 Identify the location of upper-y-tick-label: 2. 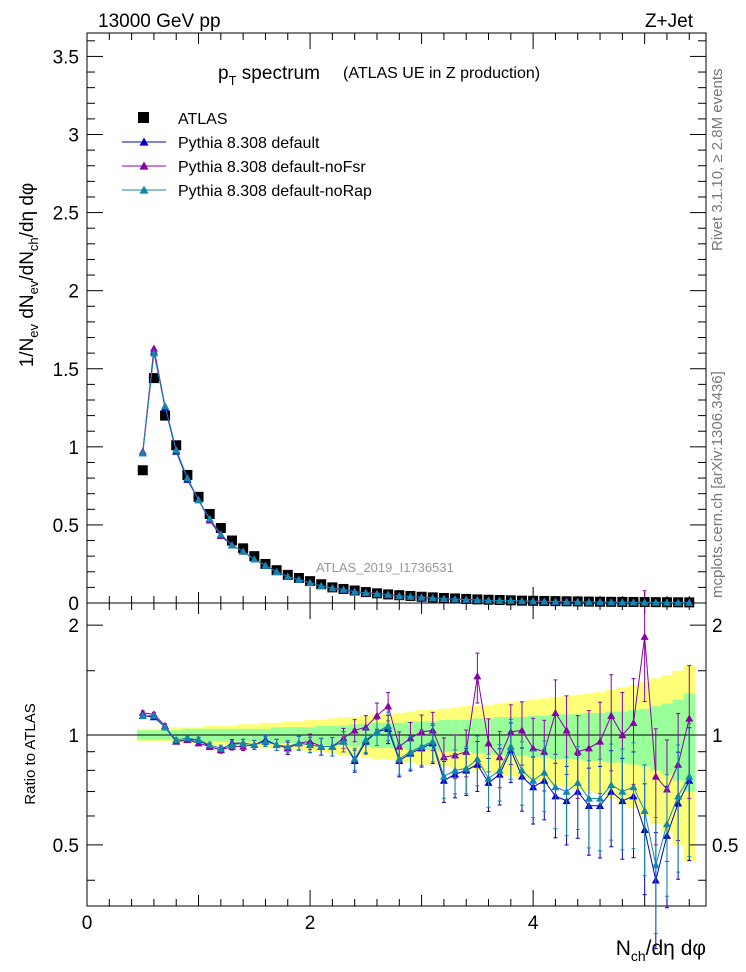
(73, 292).